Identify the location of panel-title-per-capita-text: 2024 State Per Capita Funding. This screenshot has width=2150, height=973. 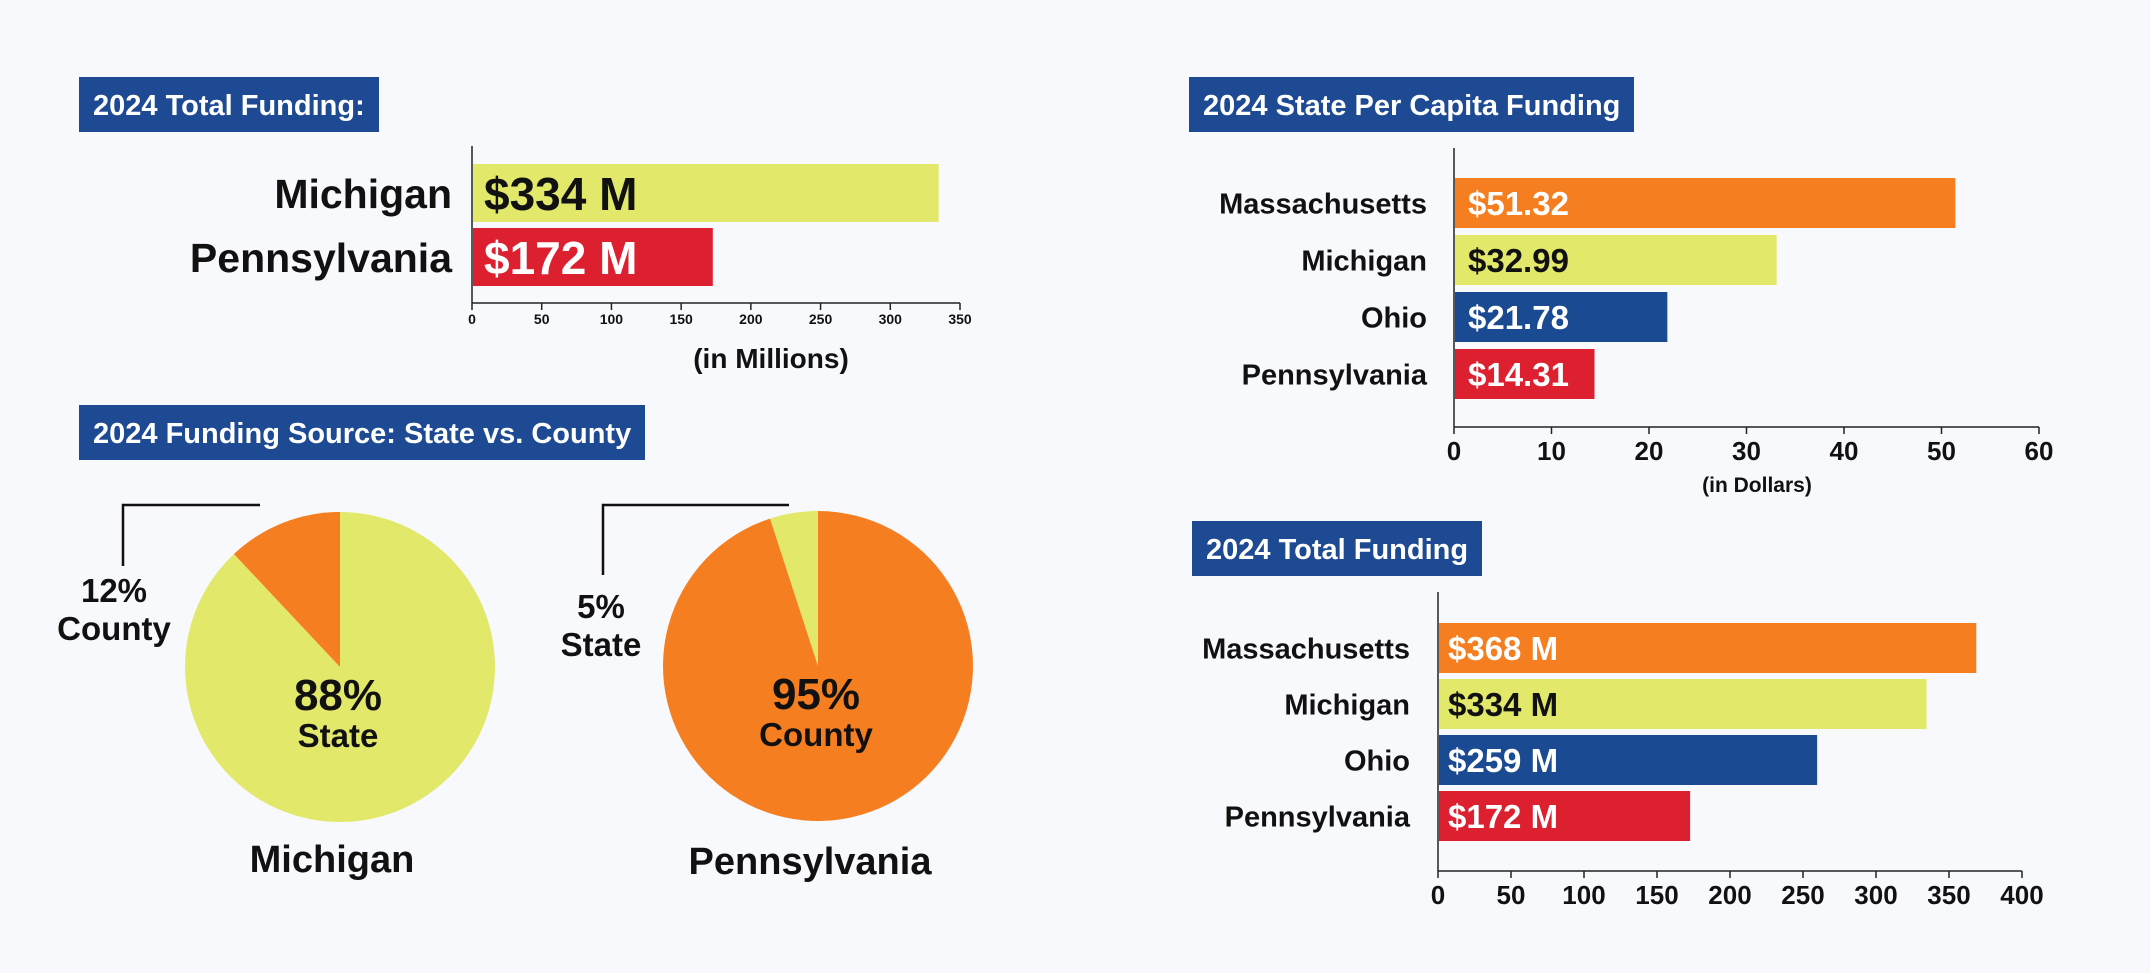
(1411, 106).